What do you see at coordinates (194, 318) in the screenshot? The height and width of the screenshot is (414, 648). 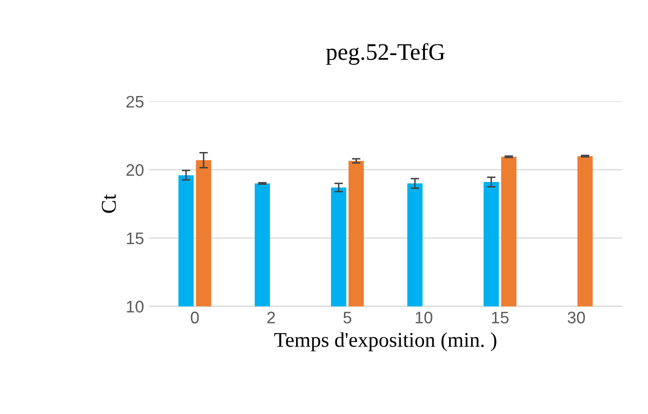 I see `x-tick-label: 0` at bounding box center [194, 318].